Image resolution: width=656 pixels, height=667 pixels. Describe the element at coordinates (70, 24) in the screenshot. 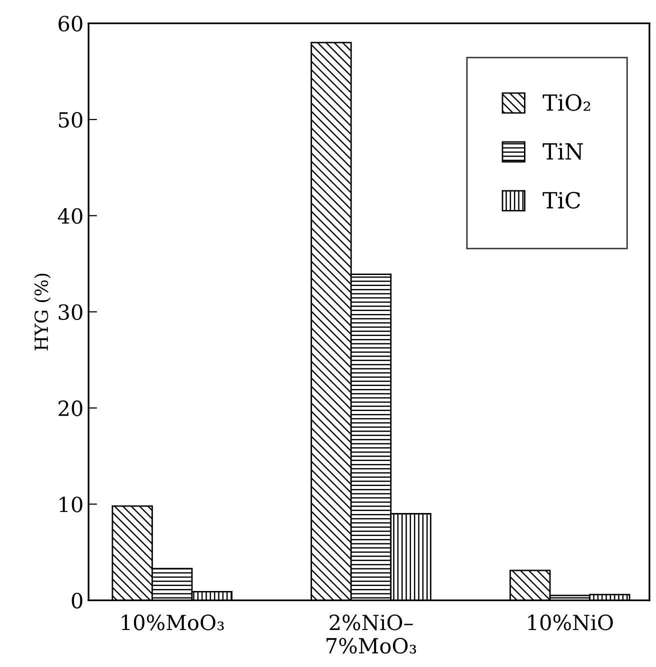

I see `y-tick-label: 60` at that location.